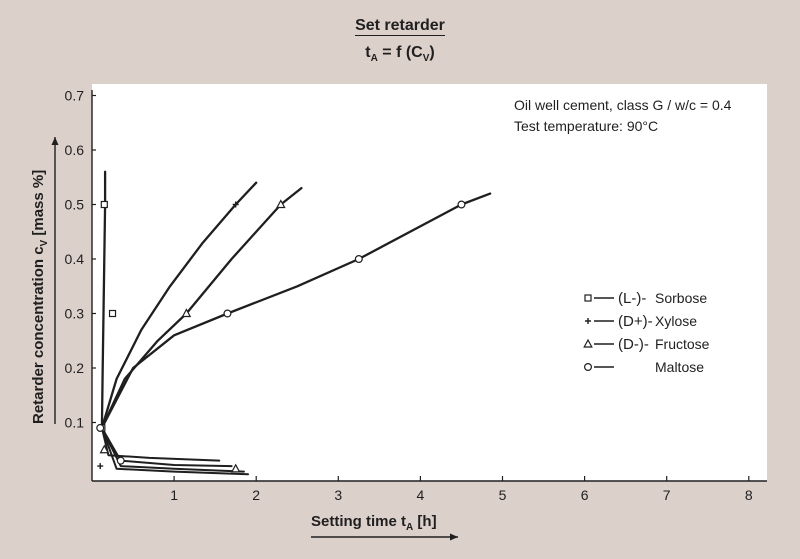 The height and width of the screenshot is (559, 800). Describe the element at coordinates (586, 126) in the screenshot. I see `annotation-line-2: Test temperature: 90°C` at that location.